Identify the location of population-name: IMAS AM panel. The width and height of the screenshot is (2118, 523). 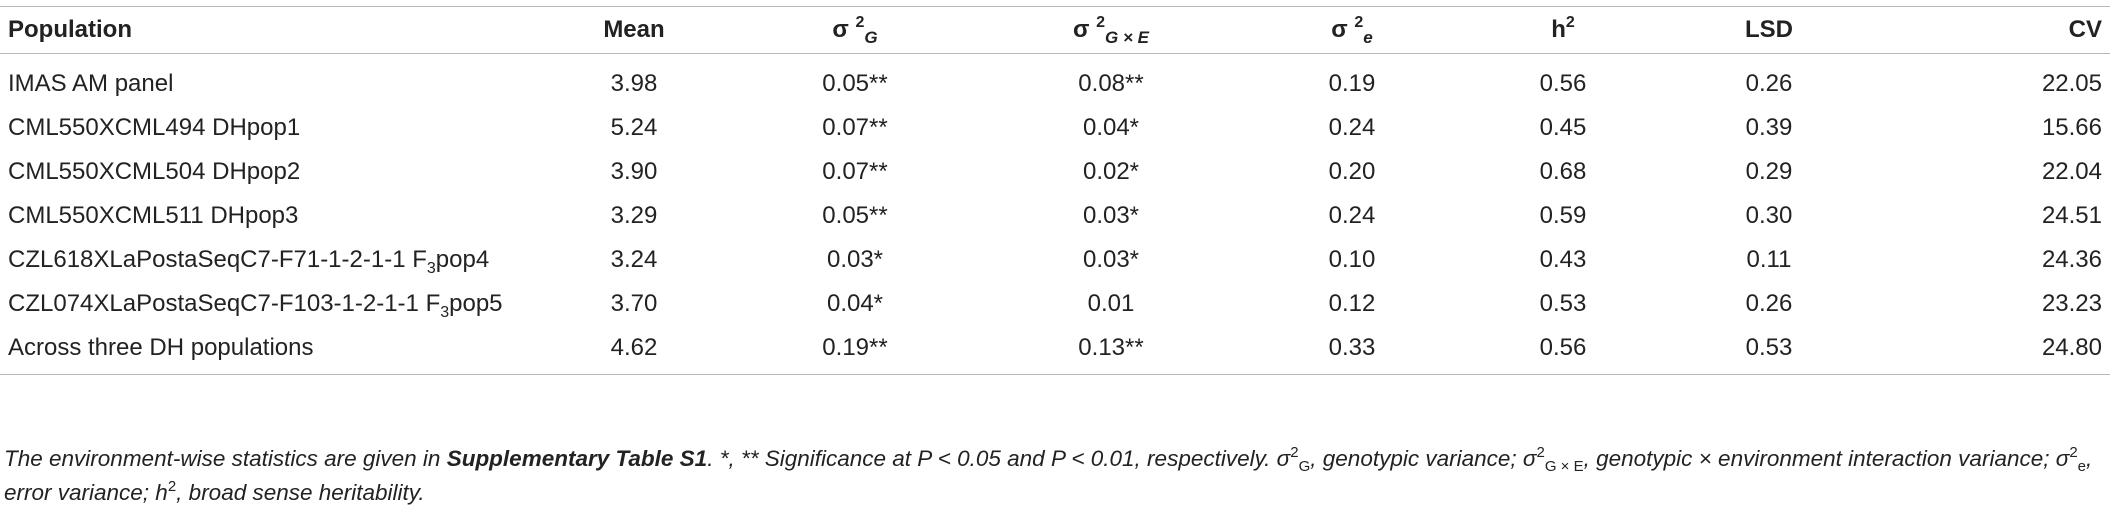
(91, 83).